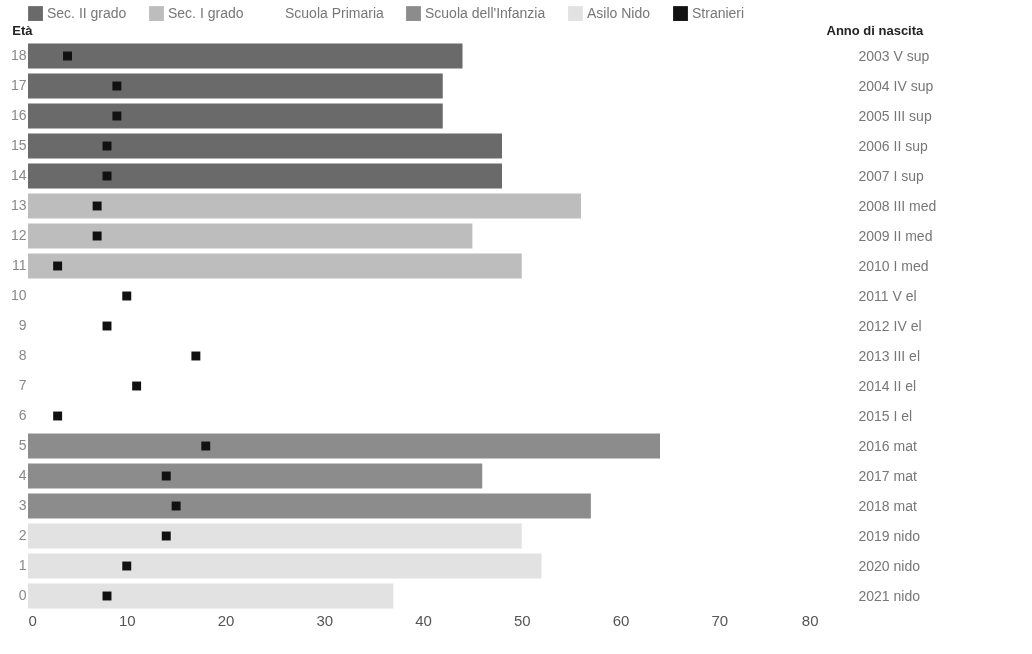 This screenshot has width=1032, height=654. Describe the element at coordinates (22, 535) in the screenshot. I see `y-tick-label: 2` at that location.